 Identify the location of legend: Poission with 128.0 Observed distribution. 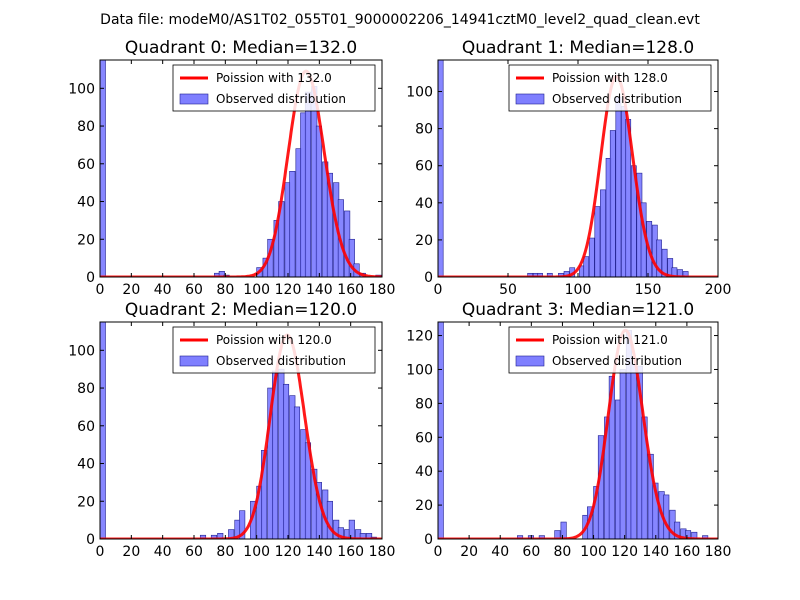
(610, 88).